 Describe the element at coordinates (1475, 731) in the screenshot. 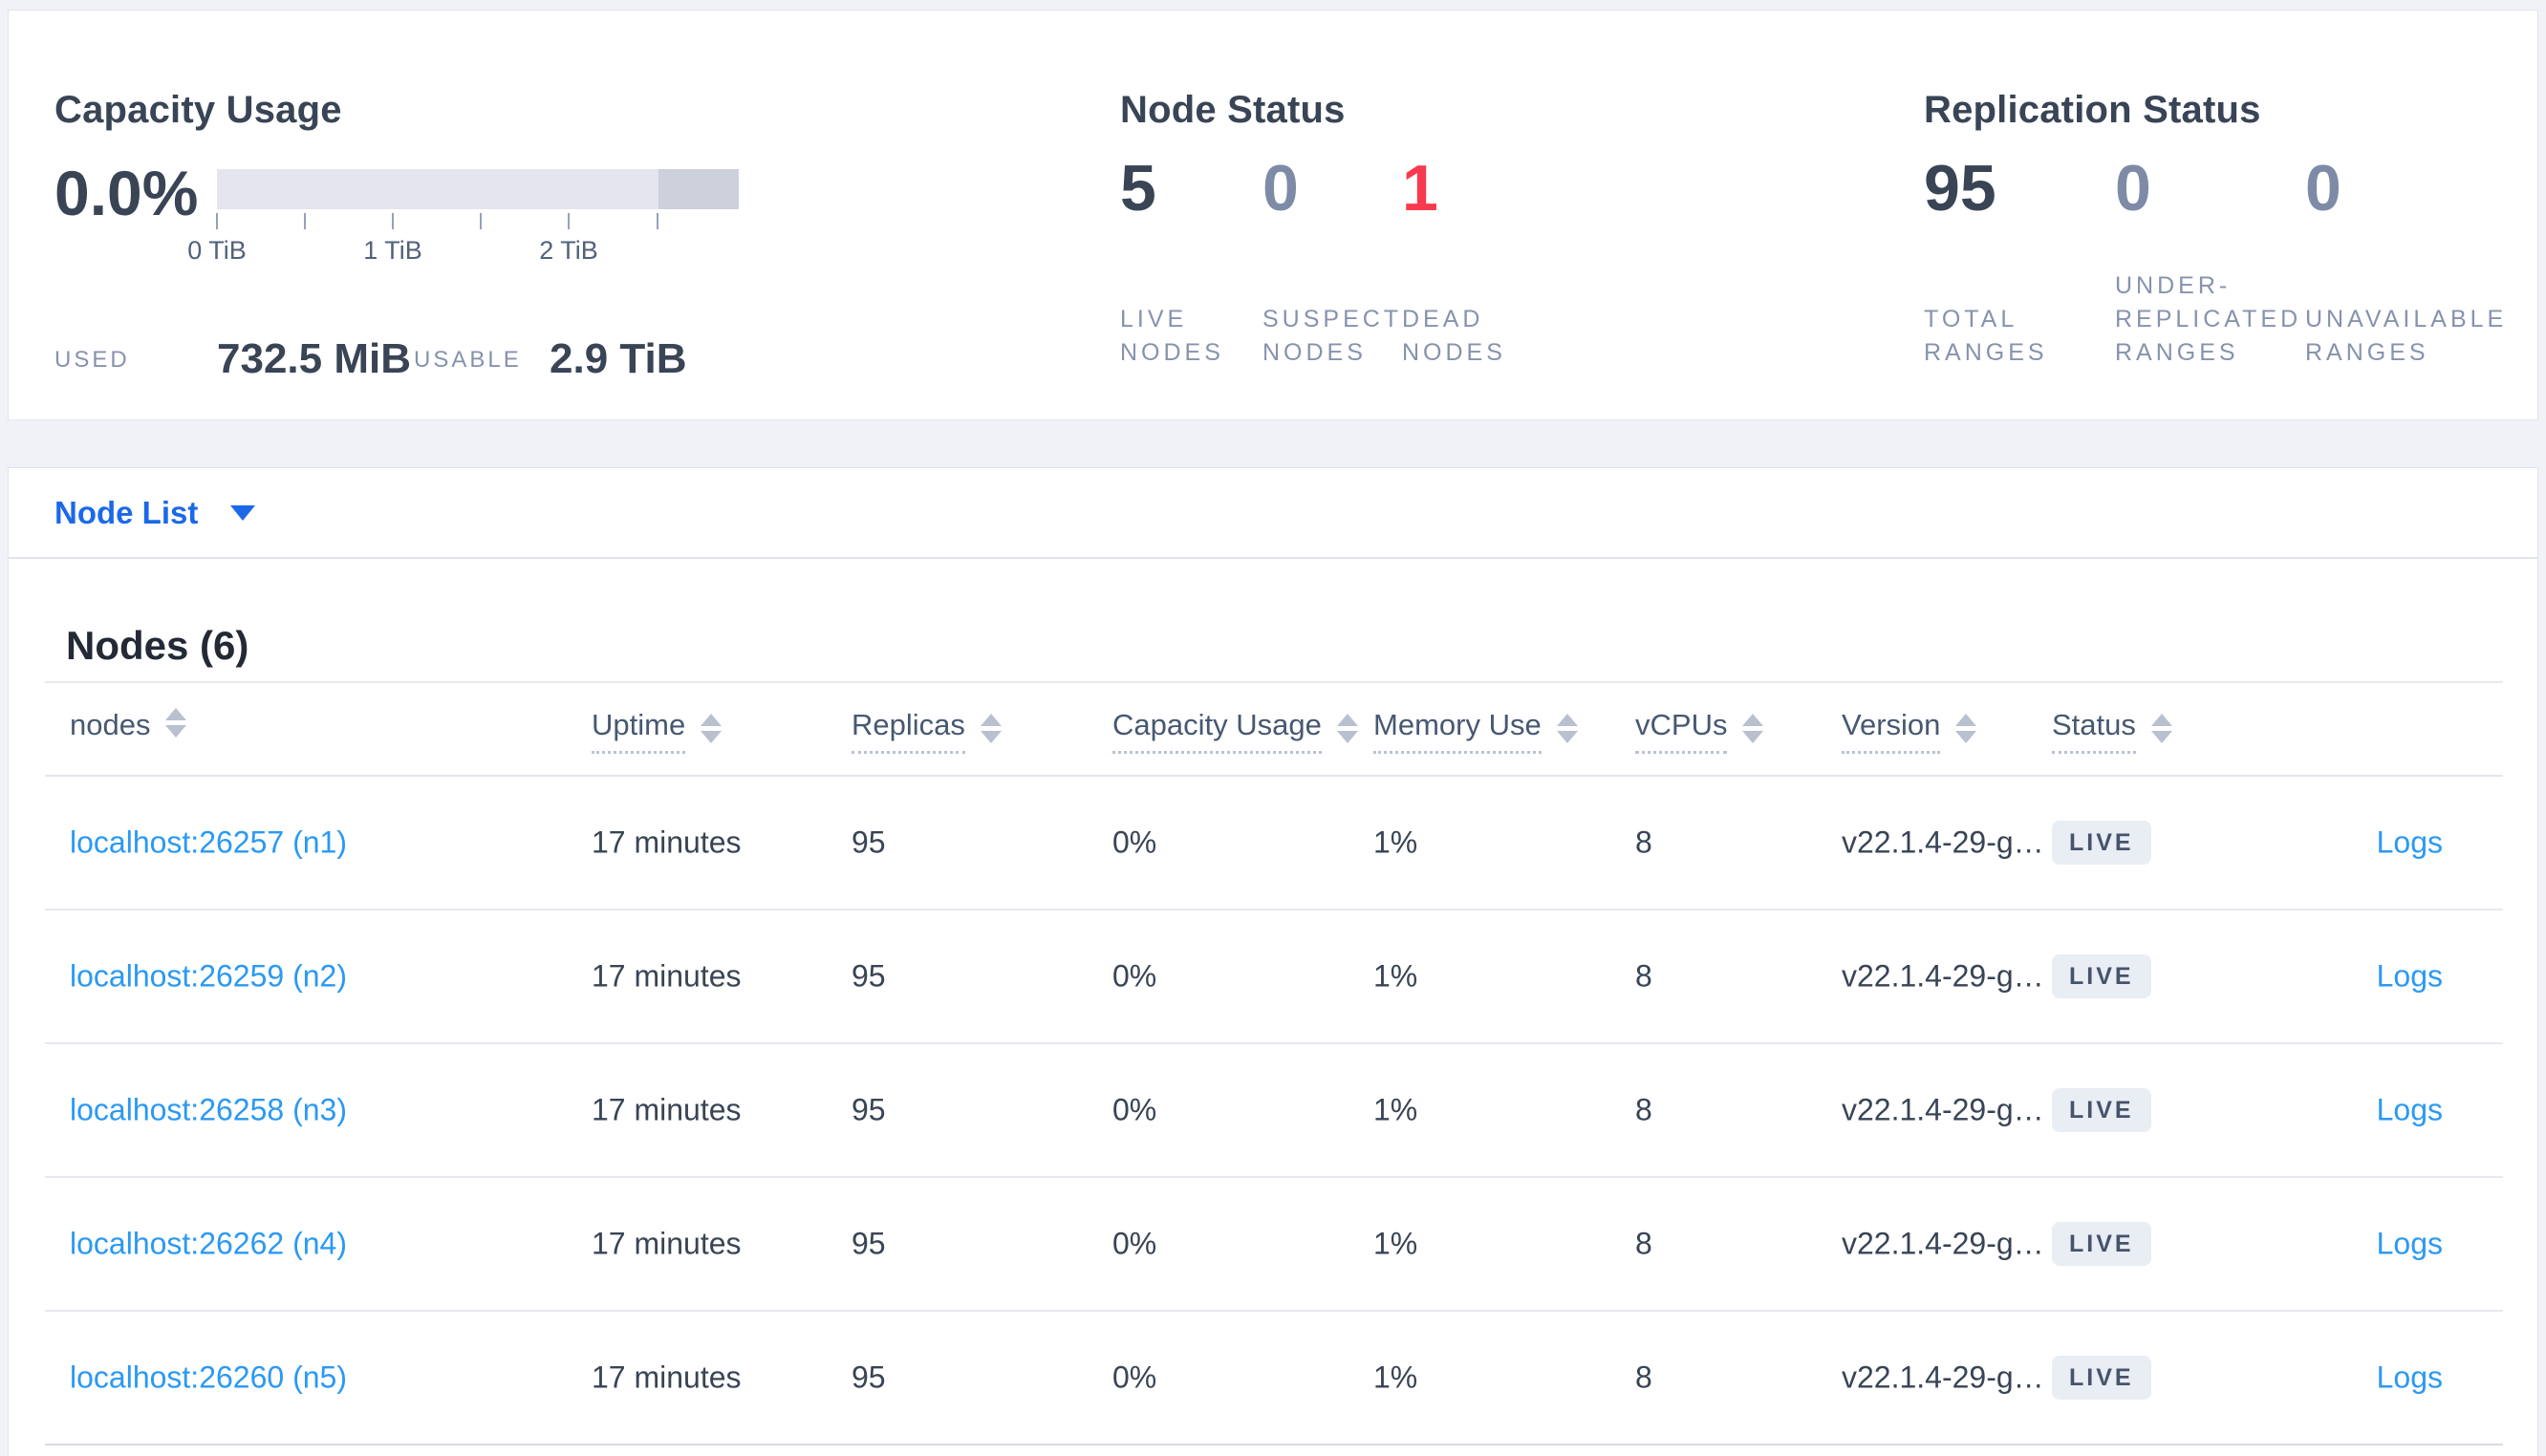

I see `column-header-memory-use: Memory Use` at that location.